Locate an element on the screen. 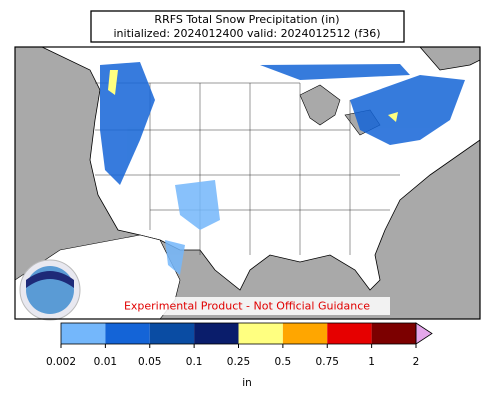  colorbar-tick-label: 0.1 is located at coordinates (194, 362).